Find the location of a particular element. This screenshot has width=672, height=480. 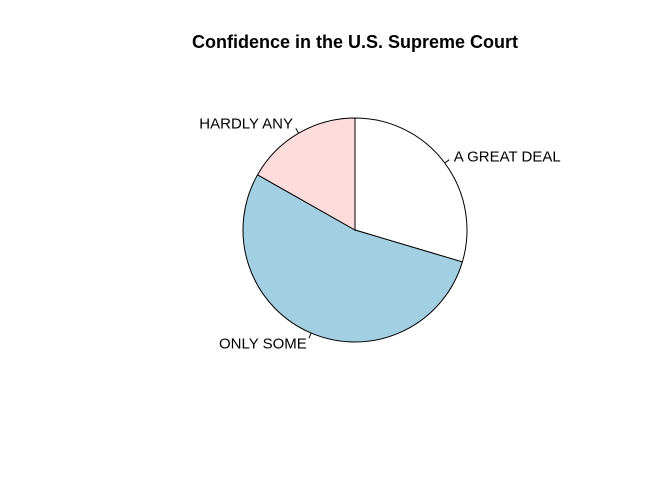

slice-label-hardly-any: HARDLY ANY is located at coordinates (246, 124).